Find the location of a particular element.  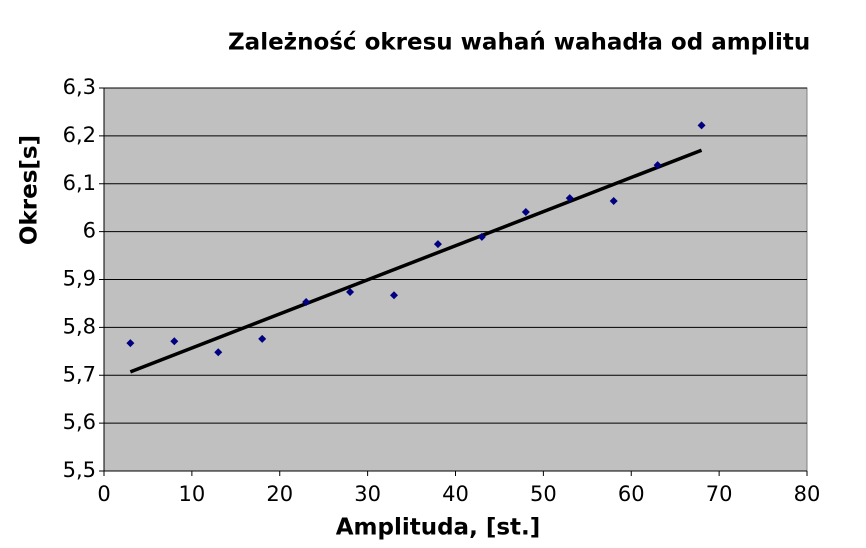

x-tick-label: 70 is located at coordinates (719, 494).